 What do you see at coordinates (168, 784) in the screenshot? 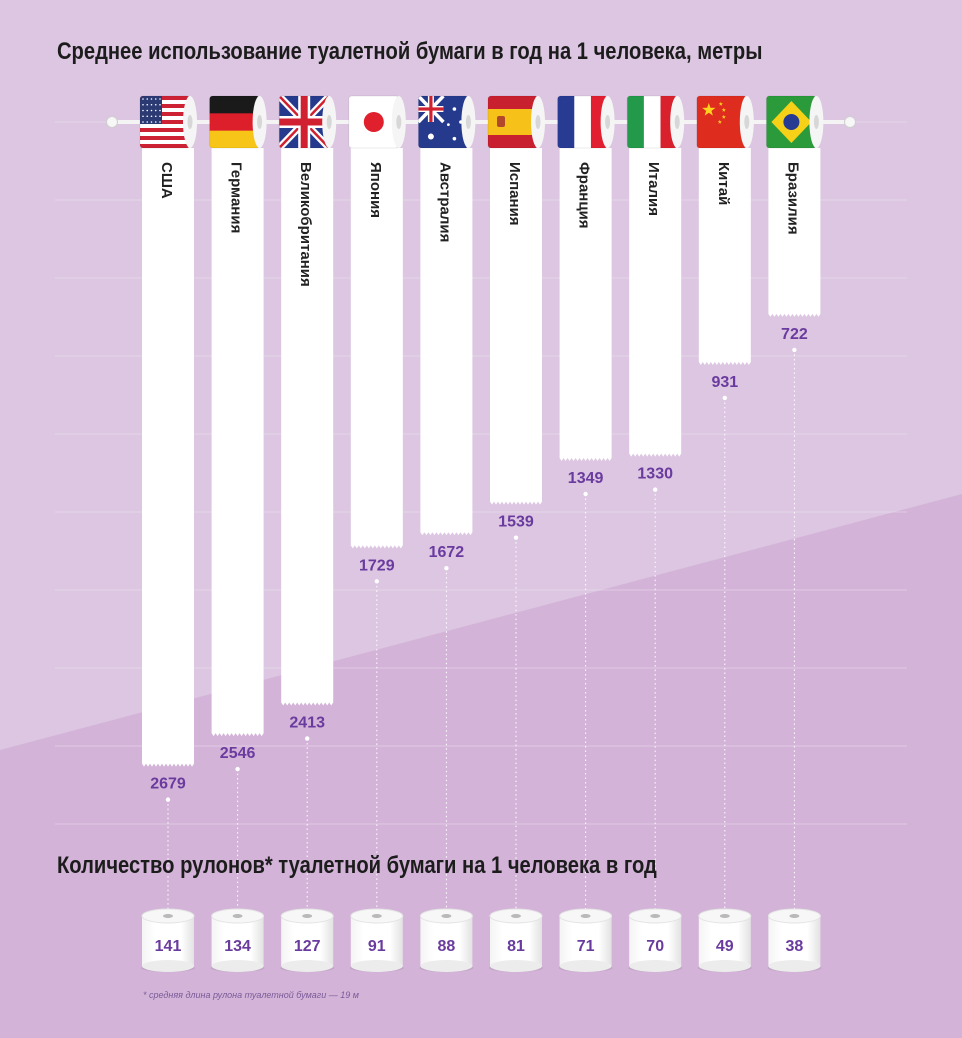
I see `value-label: 2679` at bounding box center [168, 784].